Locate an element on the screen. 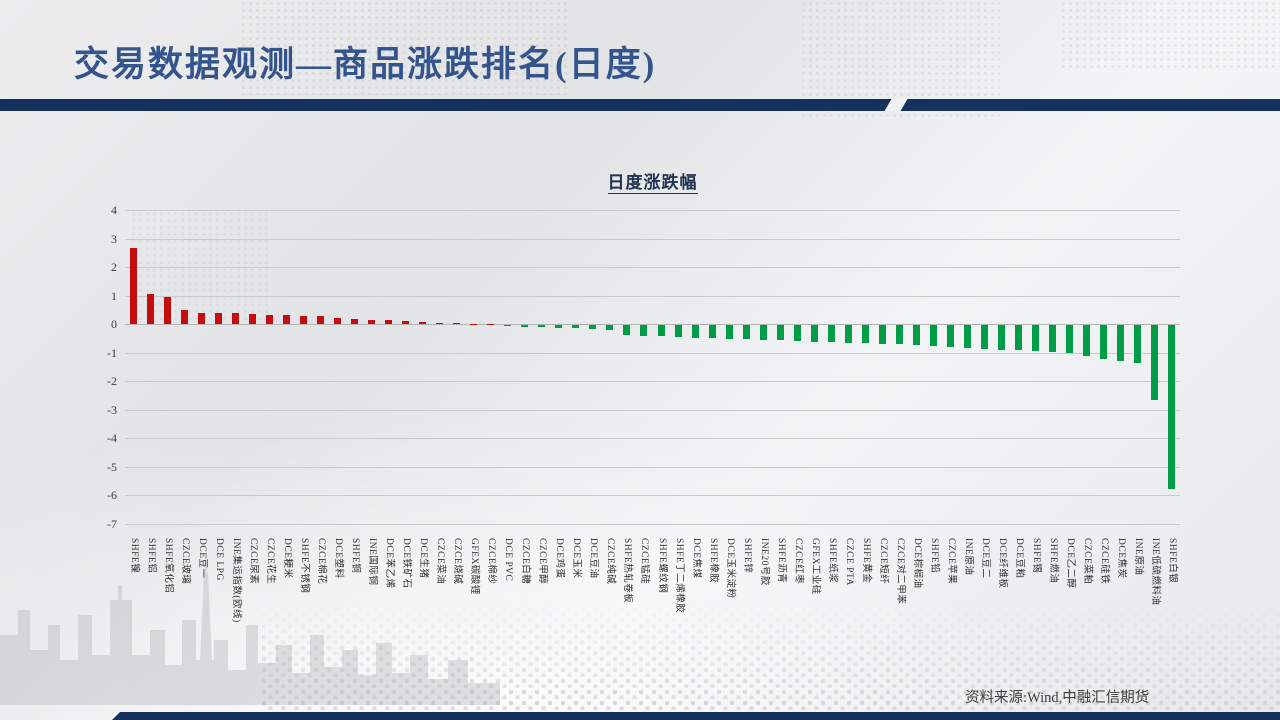 The image size is (1280, 720). x-axis-label-text: SHFE镍 is located at coordinates (134, 556).